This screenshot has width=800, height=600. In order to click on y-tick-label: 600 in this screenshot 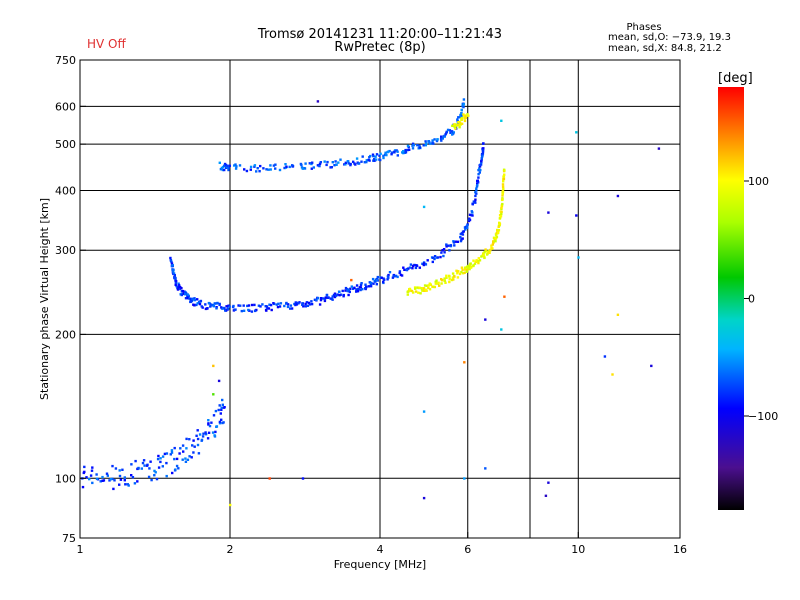, I will do `click(65, 106)`.